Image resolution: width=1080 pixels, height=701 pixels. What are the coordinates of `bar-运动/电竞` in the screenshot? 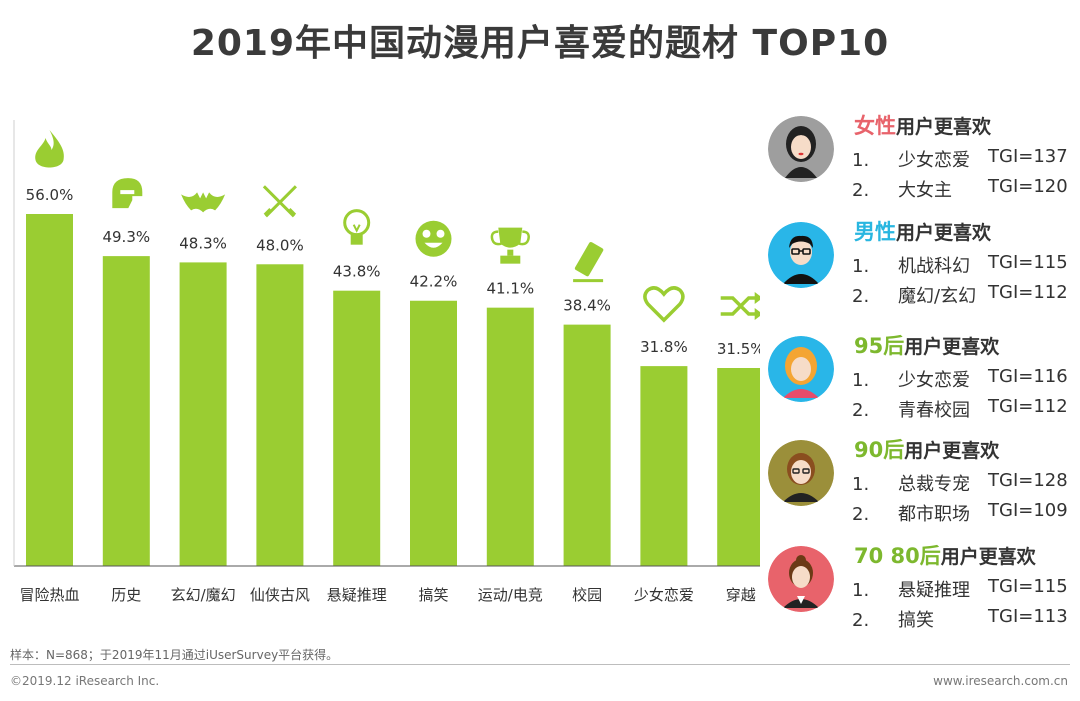 It's located at (510, 436).